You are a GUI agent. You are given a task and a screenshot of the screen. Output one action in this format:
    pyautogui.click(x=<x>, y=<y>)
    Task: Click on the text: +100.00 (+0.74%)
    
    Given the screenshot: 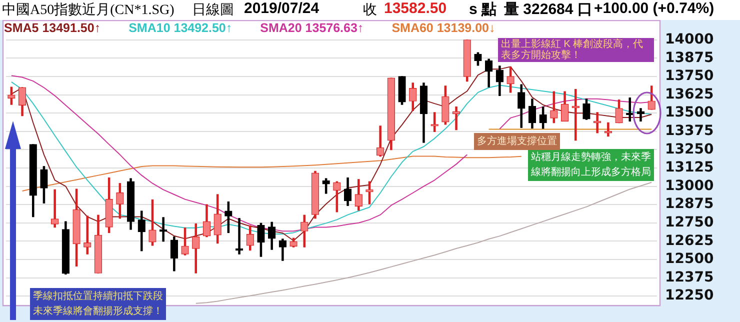 What is the action you would take?
    pyautogui.click(x=654, y=8)
    